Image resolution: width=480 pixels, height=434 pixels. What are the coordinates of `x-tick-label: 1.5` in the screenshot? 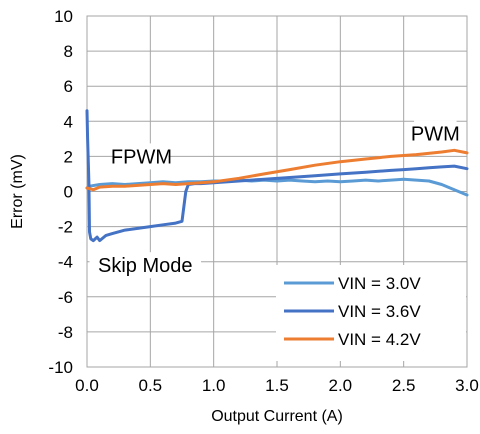 It's located at (277, 385).